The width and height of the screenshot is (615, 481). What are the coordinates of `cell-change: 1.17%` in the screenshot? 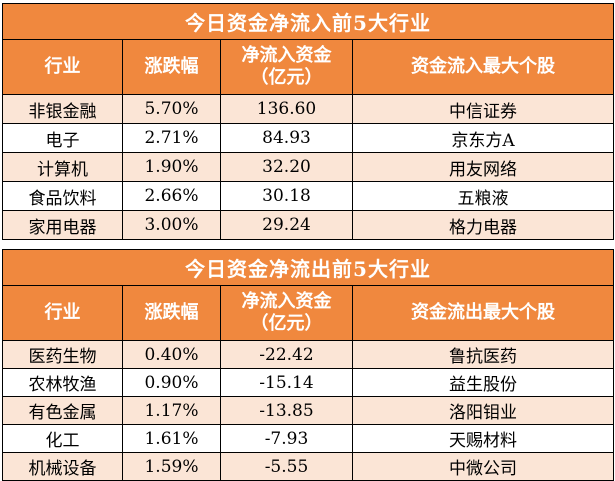 It's located at (171, 410).